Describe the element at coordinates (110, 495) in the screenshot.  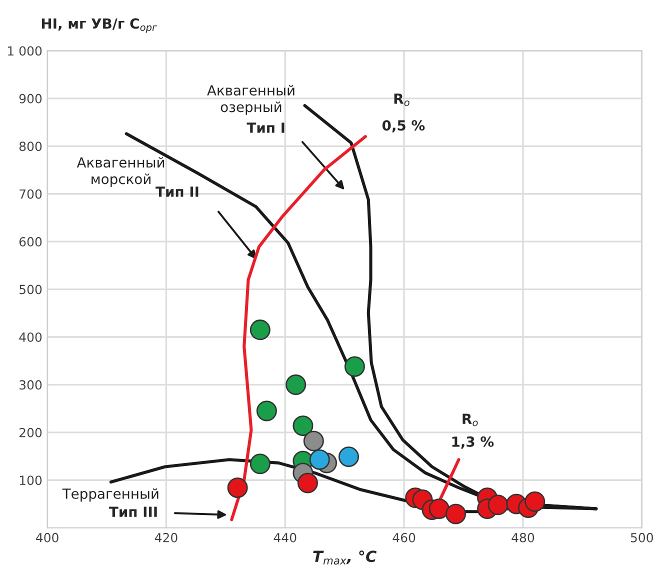
I see `annotation: Террагенный` at that location.